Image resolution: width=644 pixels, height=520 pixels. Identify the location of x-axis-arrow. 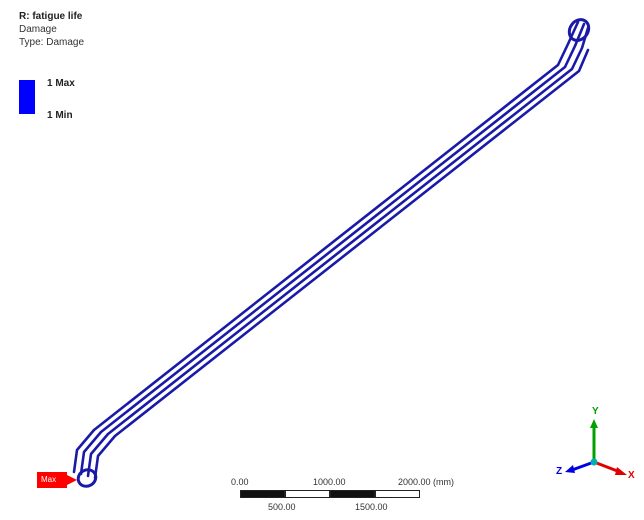
(621, 471).